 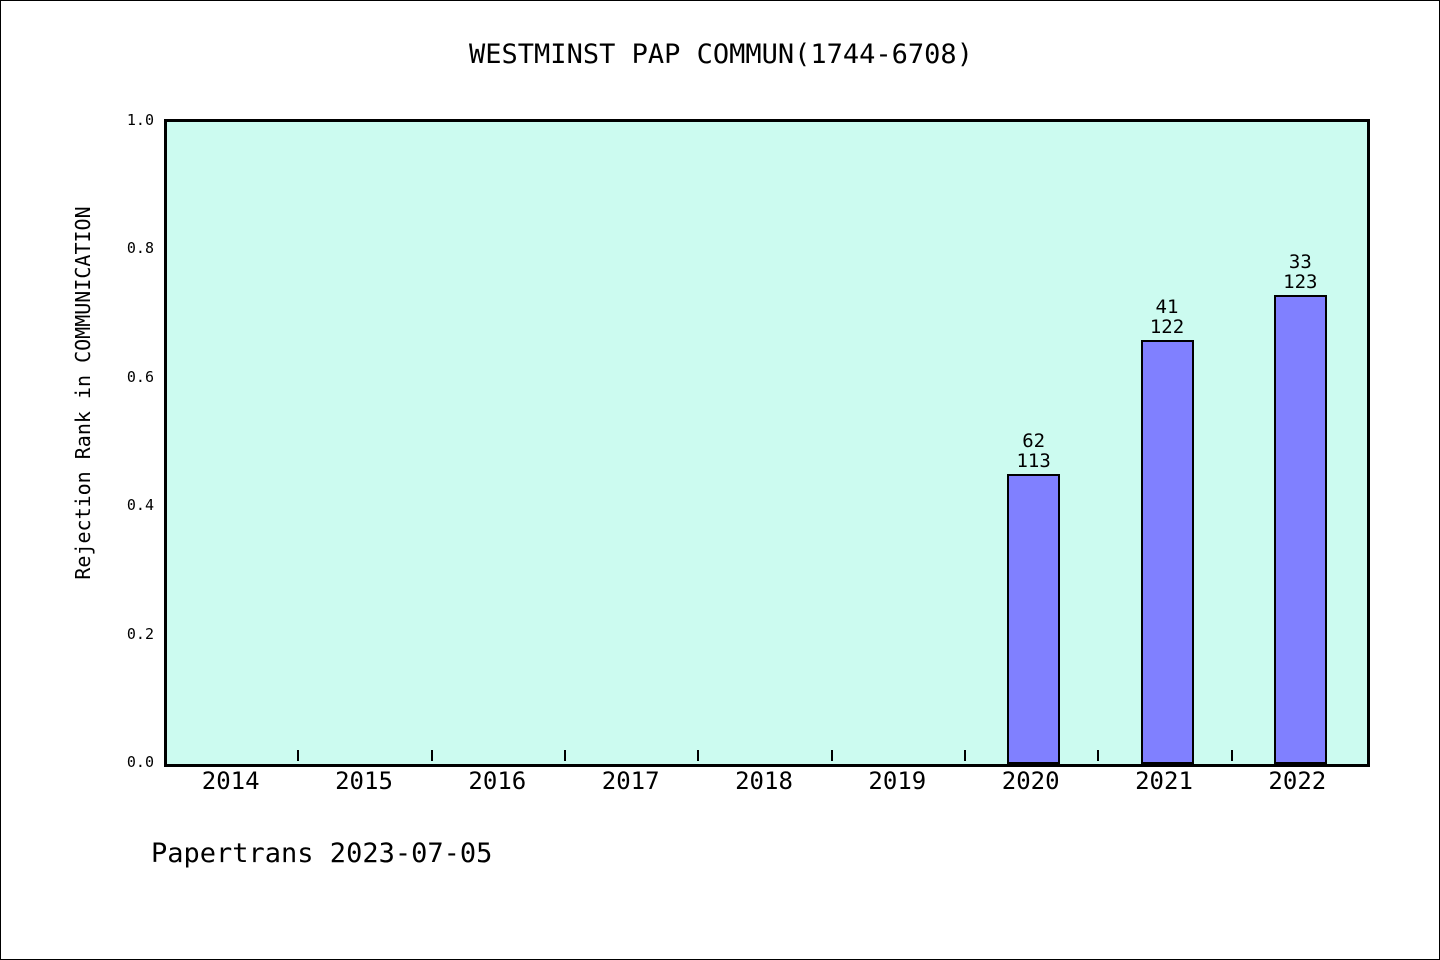 I want to click on y-tick-label-0.6: 0.6, so click(x=140, y=376).